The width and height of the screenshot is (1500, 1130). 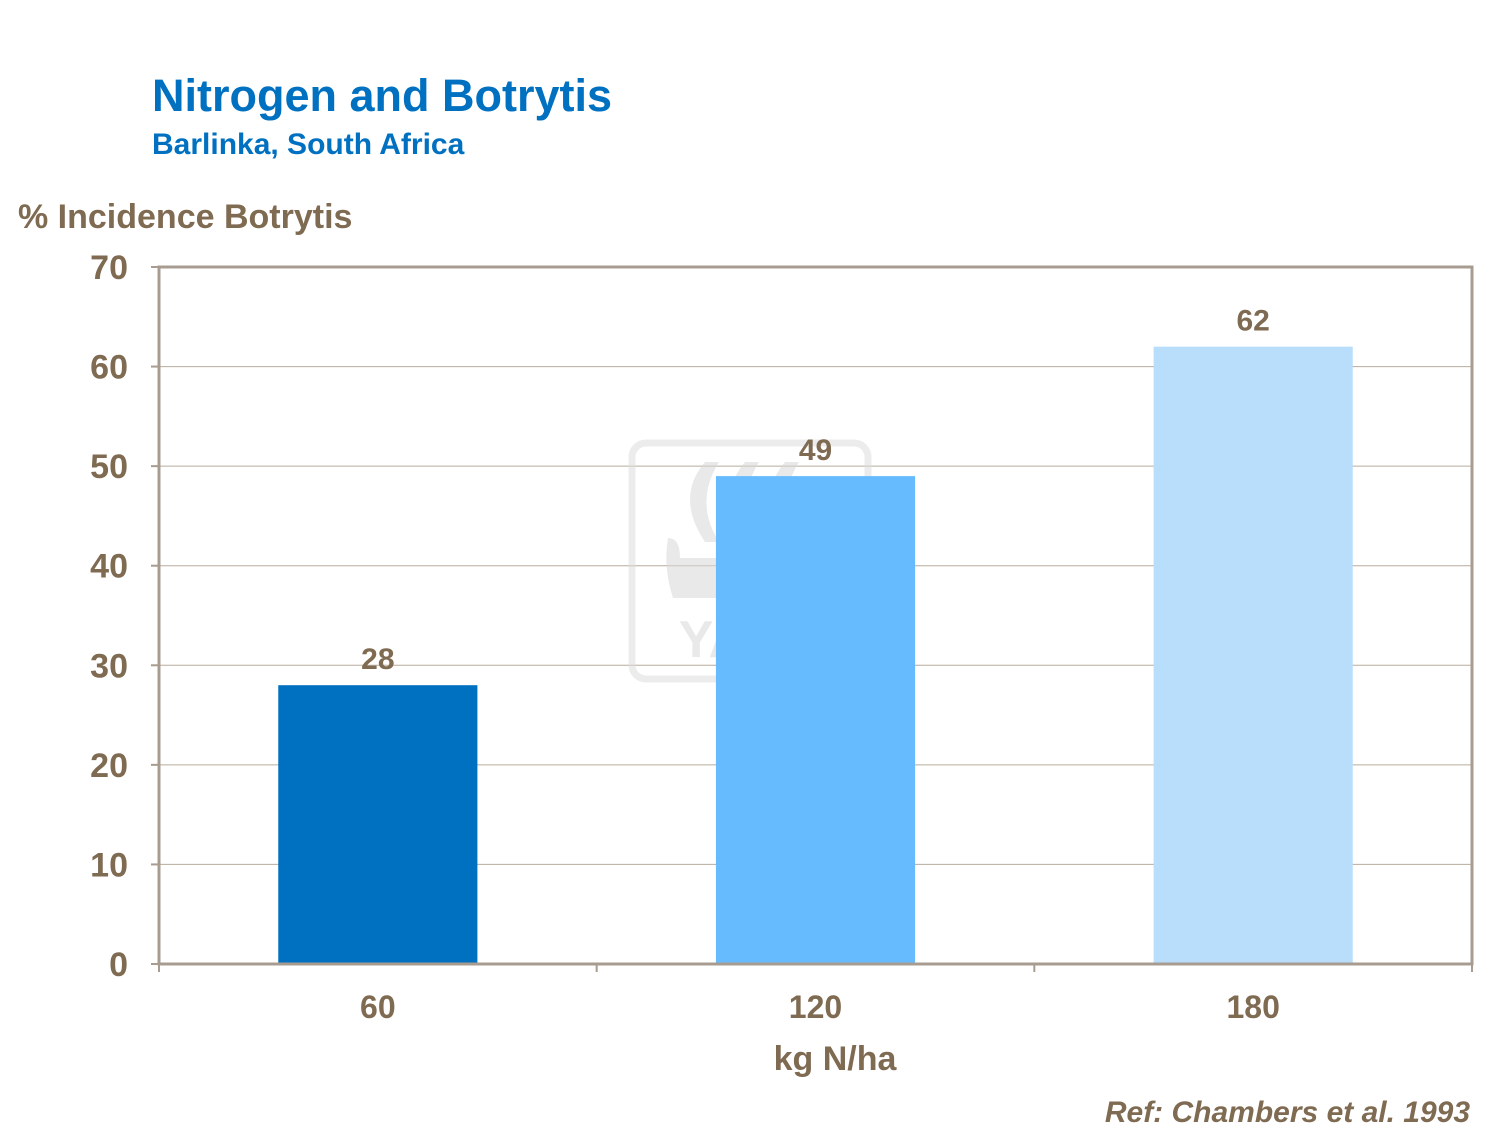 I want to click on x-axis-label: kg N/ha, so click(x=836, y=1059).